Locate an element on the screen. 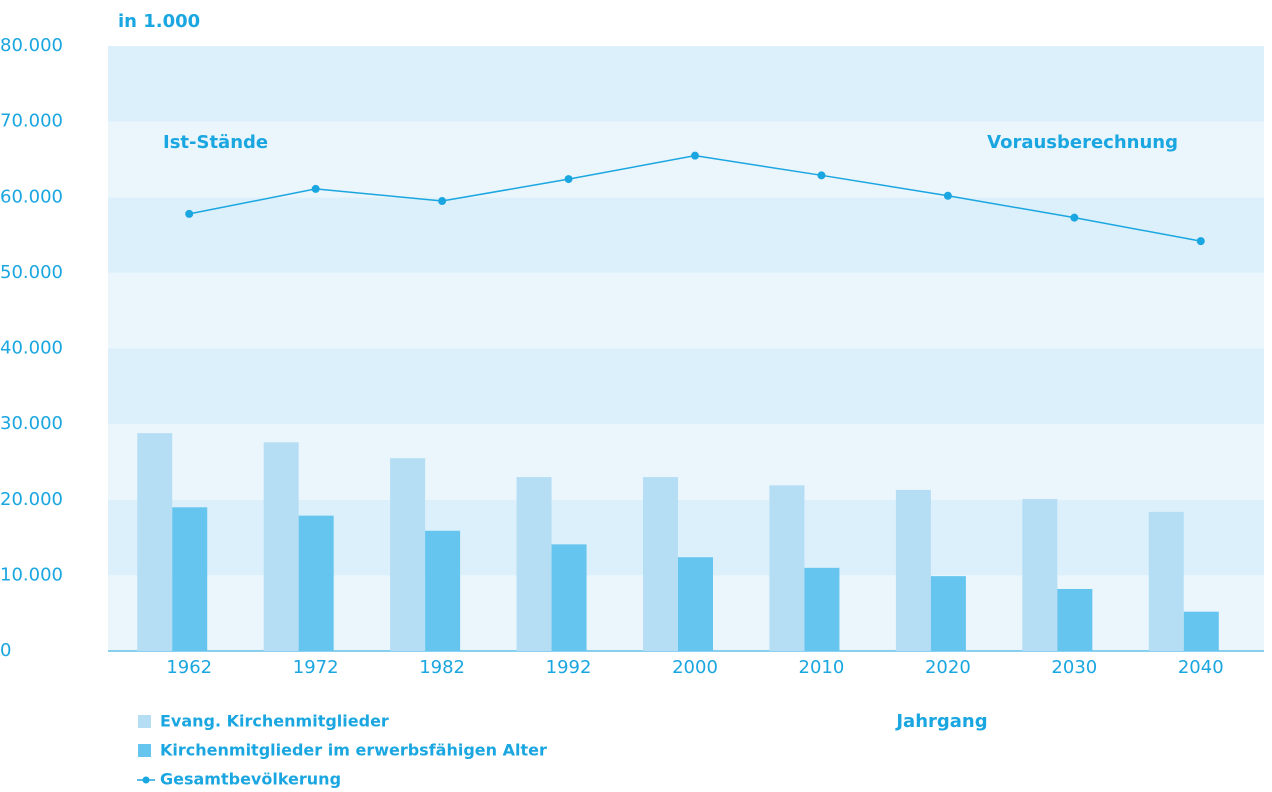 This screenshot has height=792, width=1272. x-tick-label: 2000 is located at coordinates (695, 667).